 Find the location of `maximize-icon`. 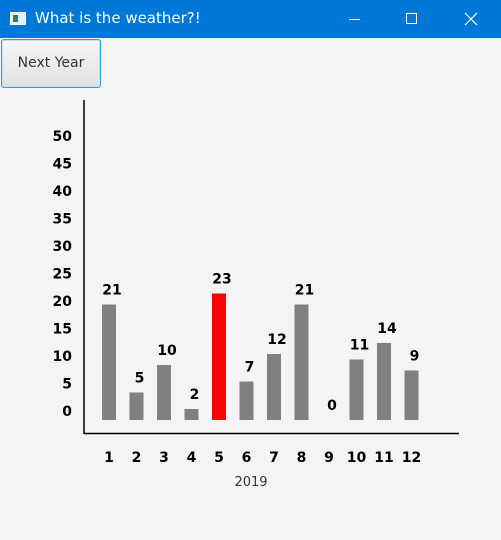

maximize-icon is located at coordinates (411, 18).